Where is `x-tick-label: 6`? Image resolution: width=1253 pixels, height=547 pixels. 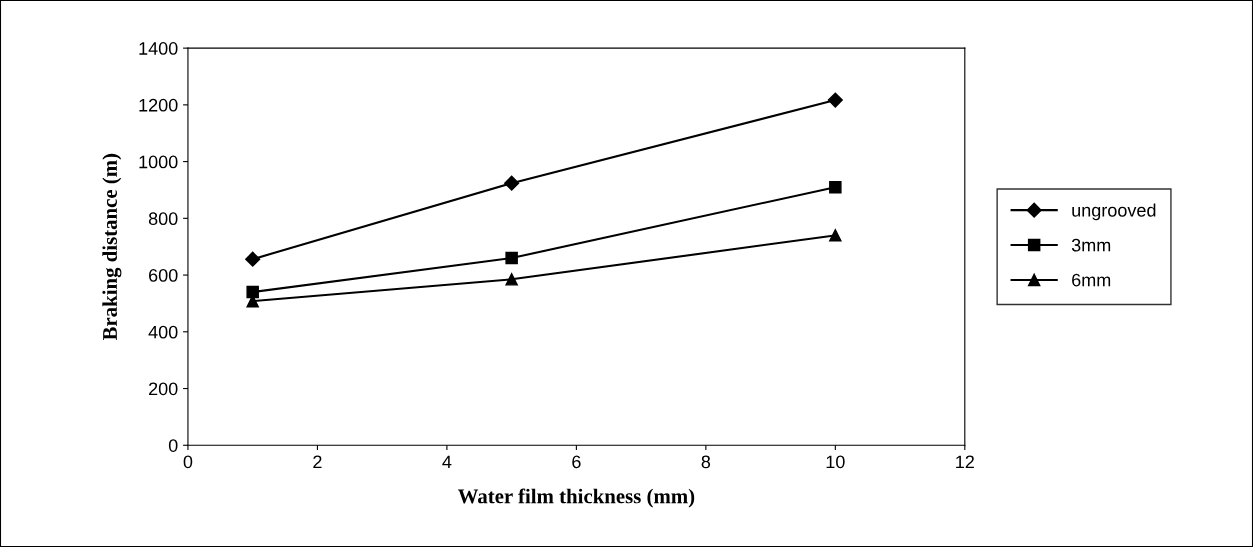 x-tick-label: 6 is located at coordinates (576, 462).